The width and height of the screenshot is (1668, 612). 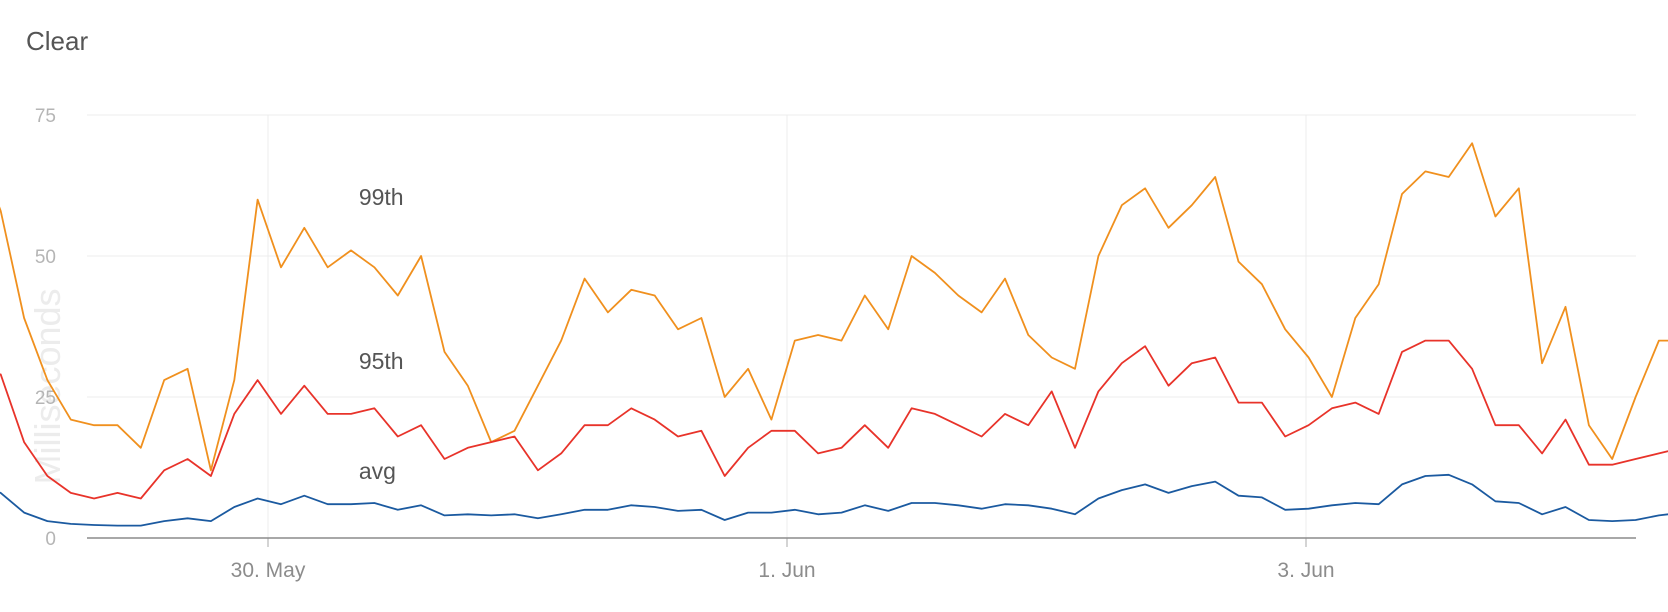 What do you see at coordinates (57, 41) in the screenshot?
I see `chart-title: Clear` at bounding box center [57, 41].